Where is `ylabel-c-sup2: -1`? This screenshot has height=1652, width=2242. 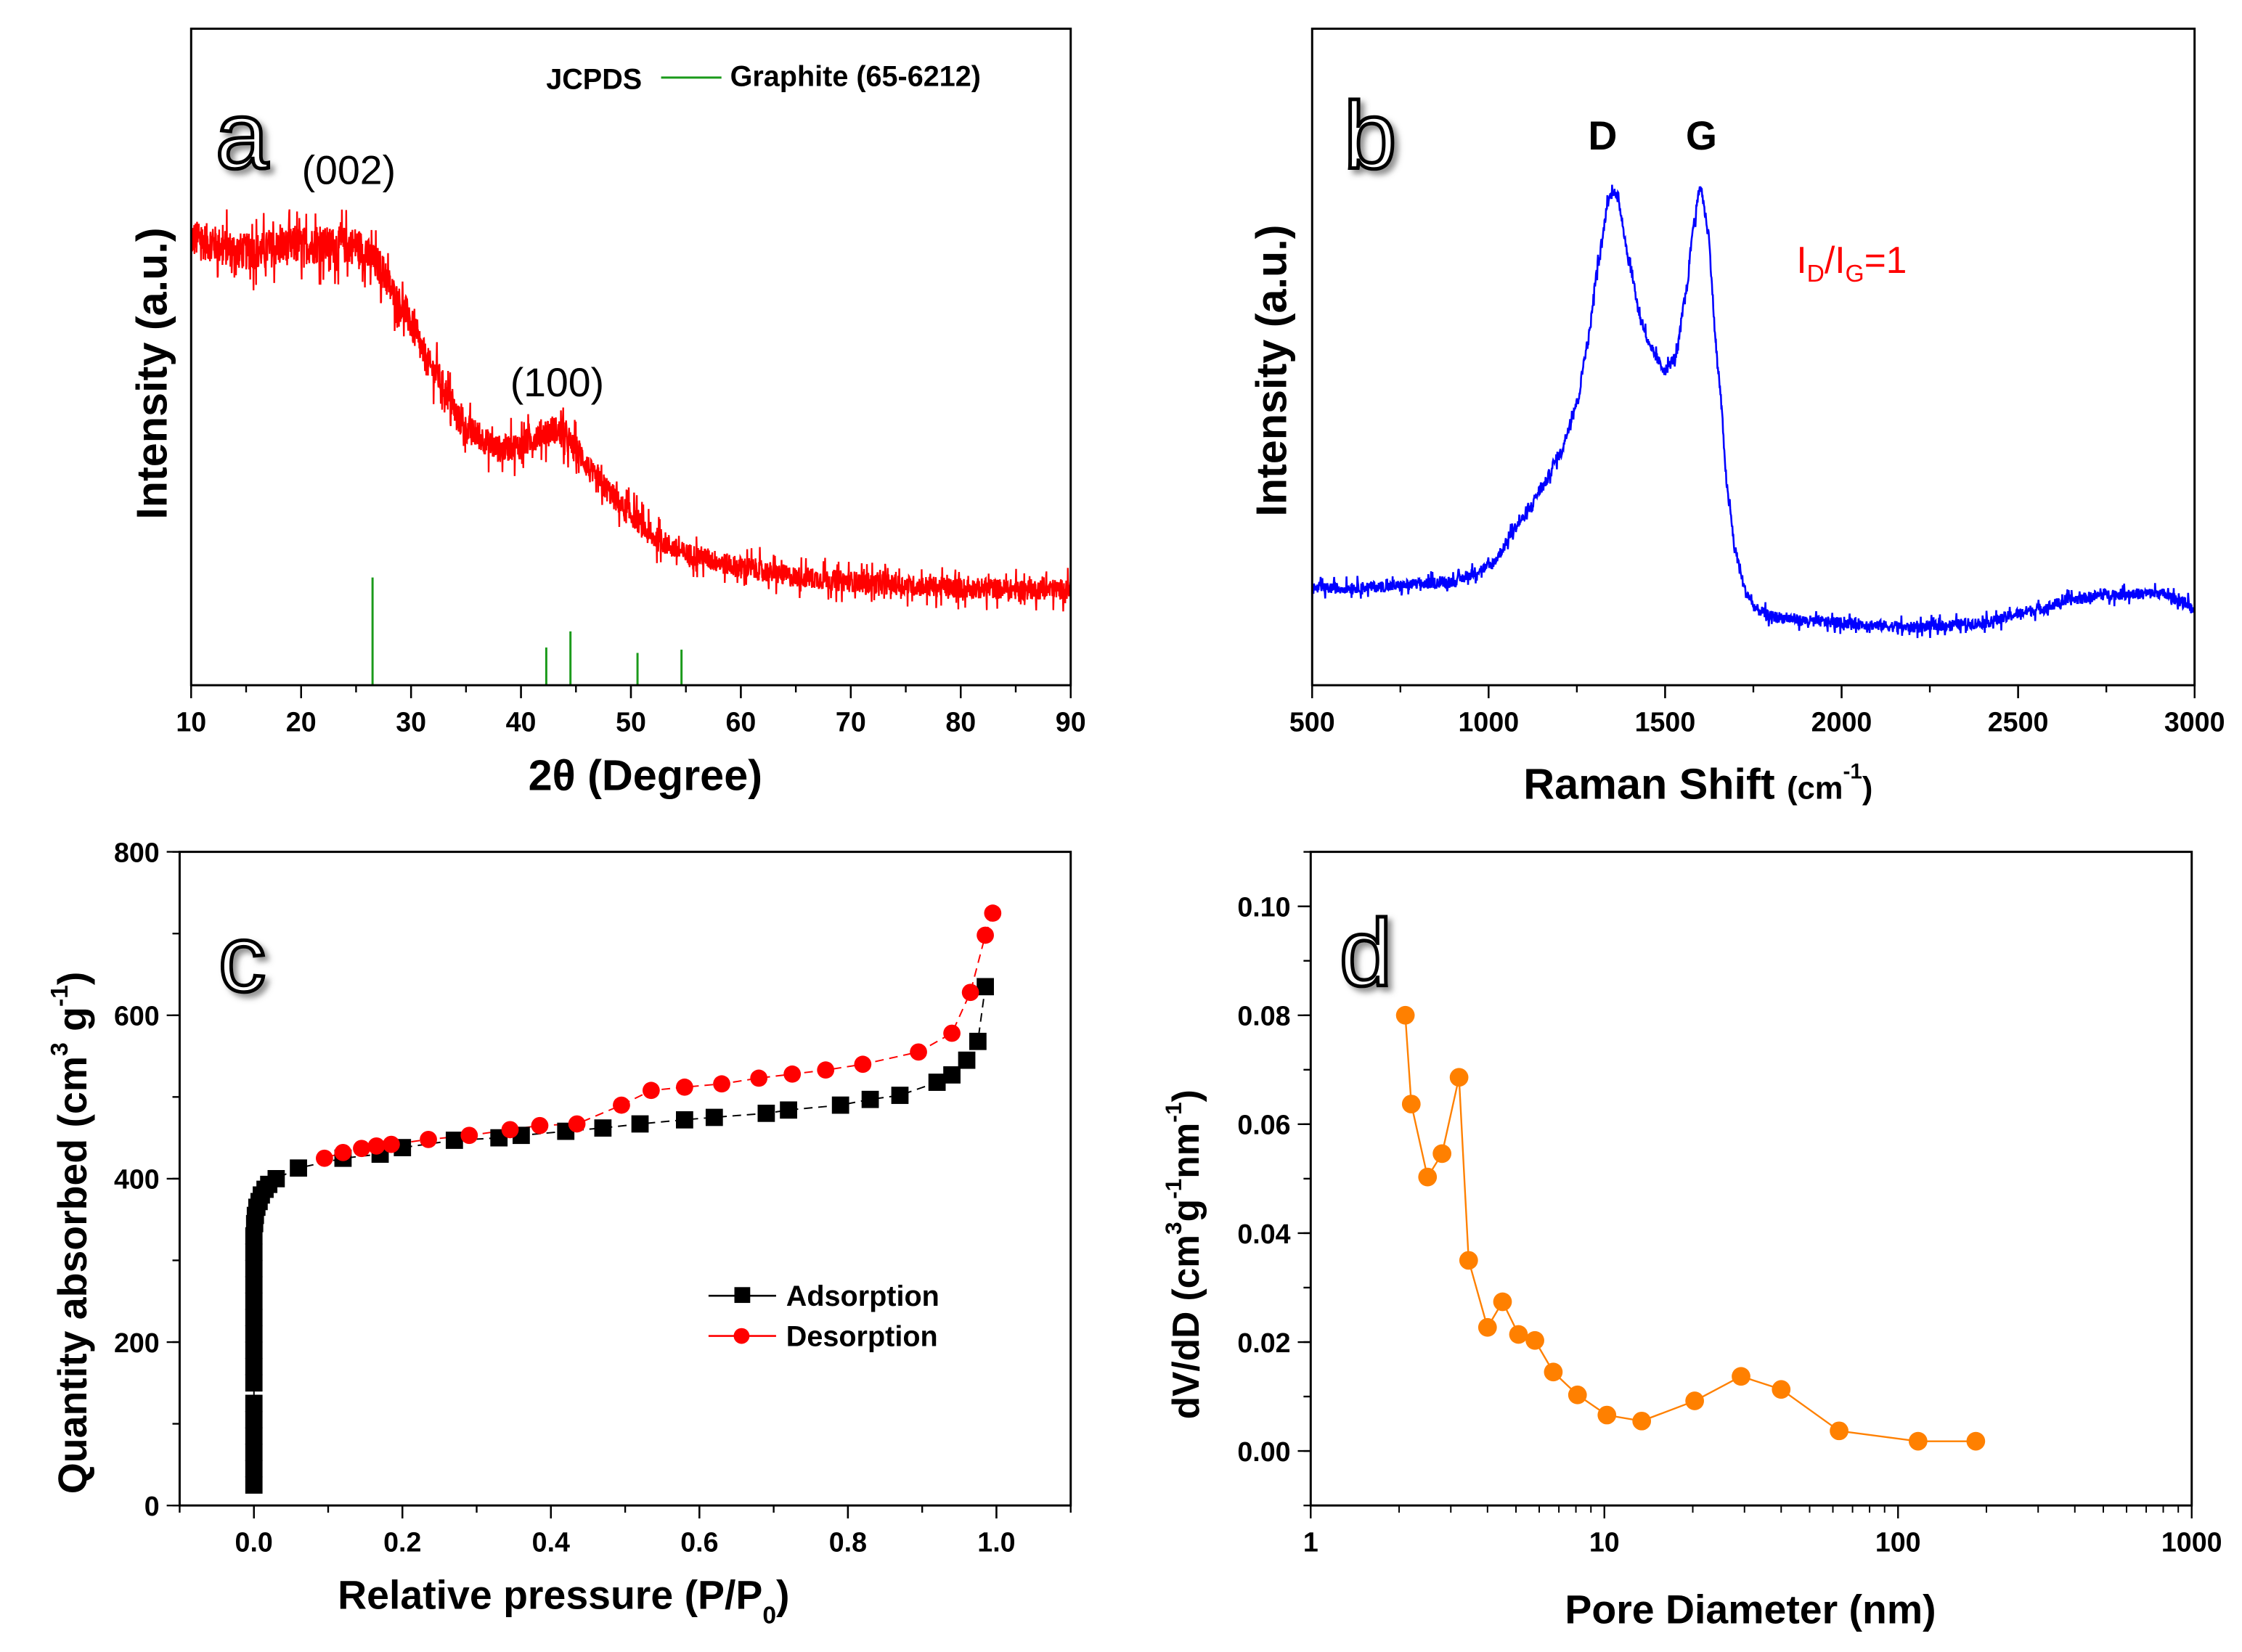
ylabel-c-sup2: -1 is located at coordinates (59, 996).